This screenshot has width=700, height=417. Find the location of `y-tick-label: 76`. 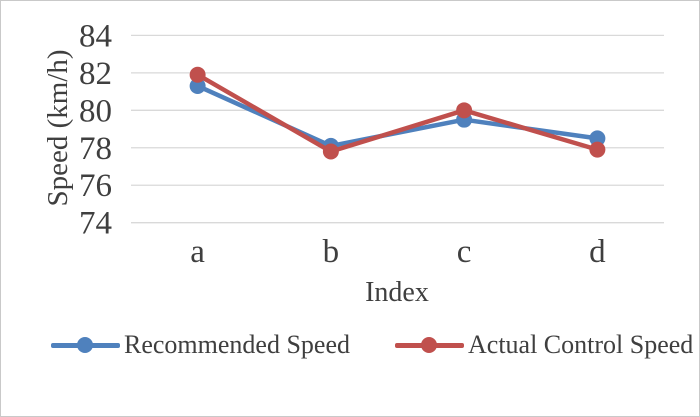

y-tick-label: 76 is located at coordinates (95, 186).